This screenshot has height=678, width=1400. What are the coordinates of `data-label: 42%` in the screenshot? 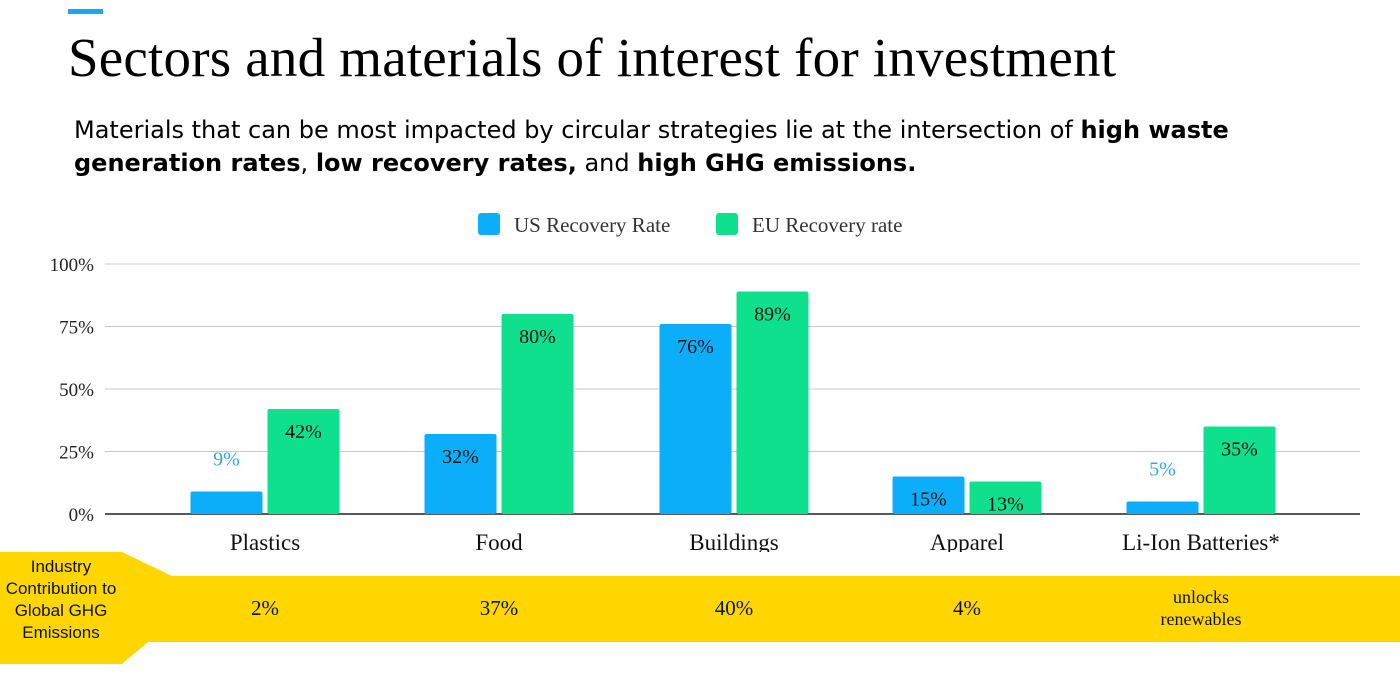 It's located at (303, 432).